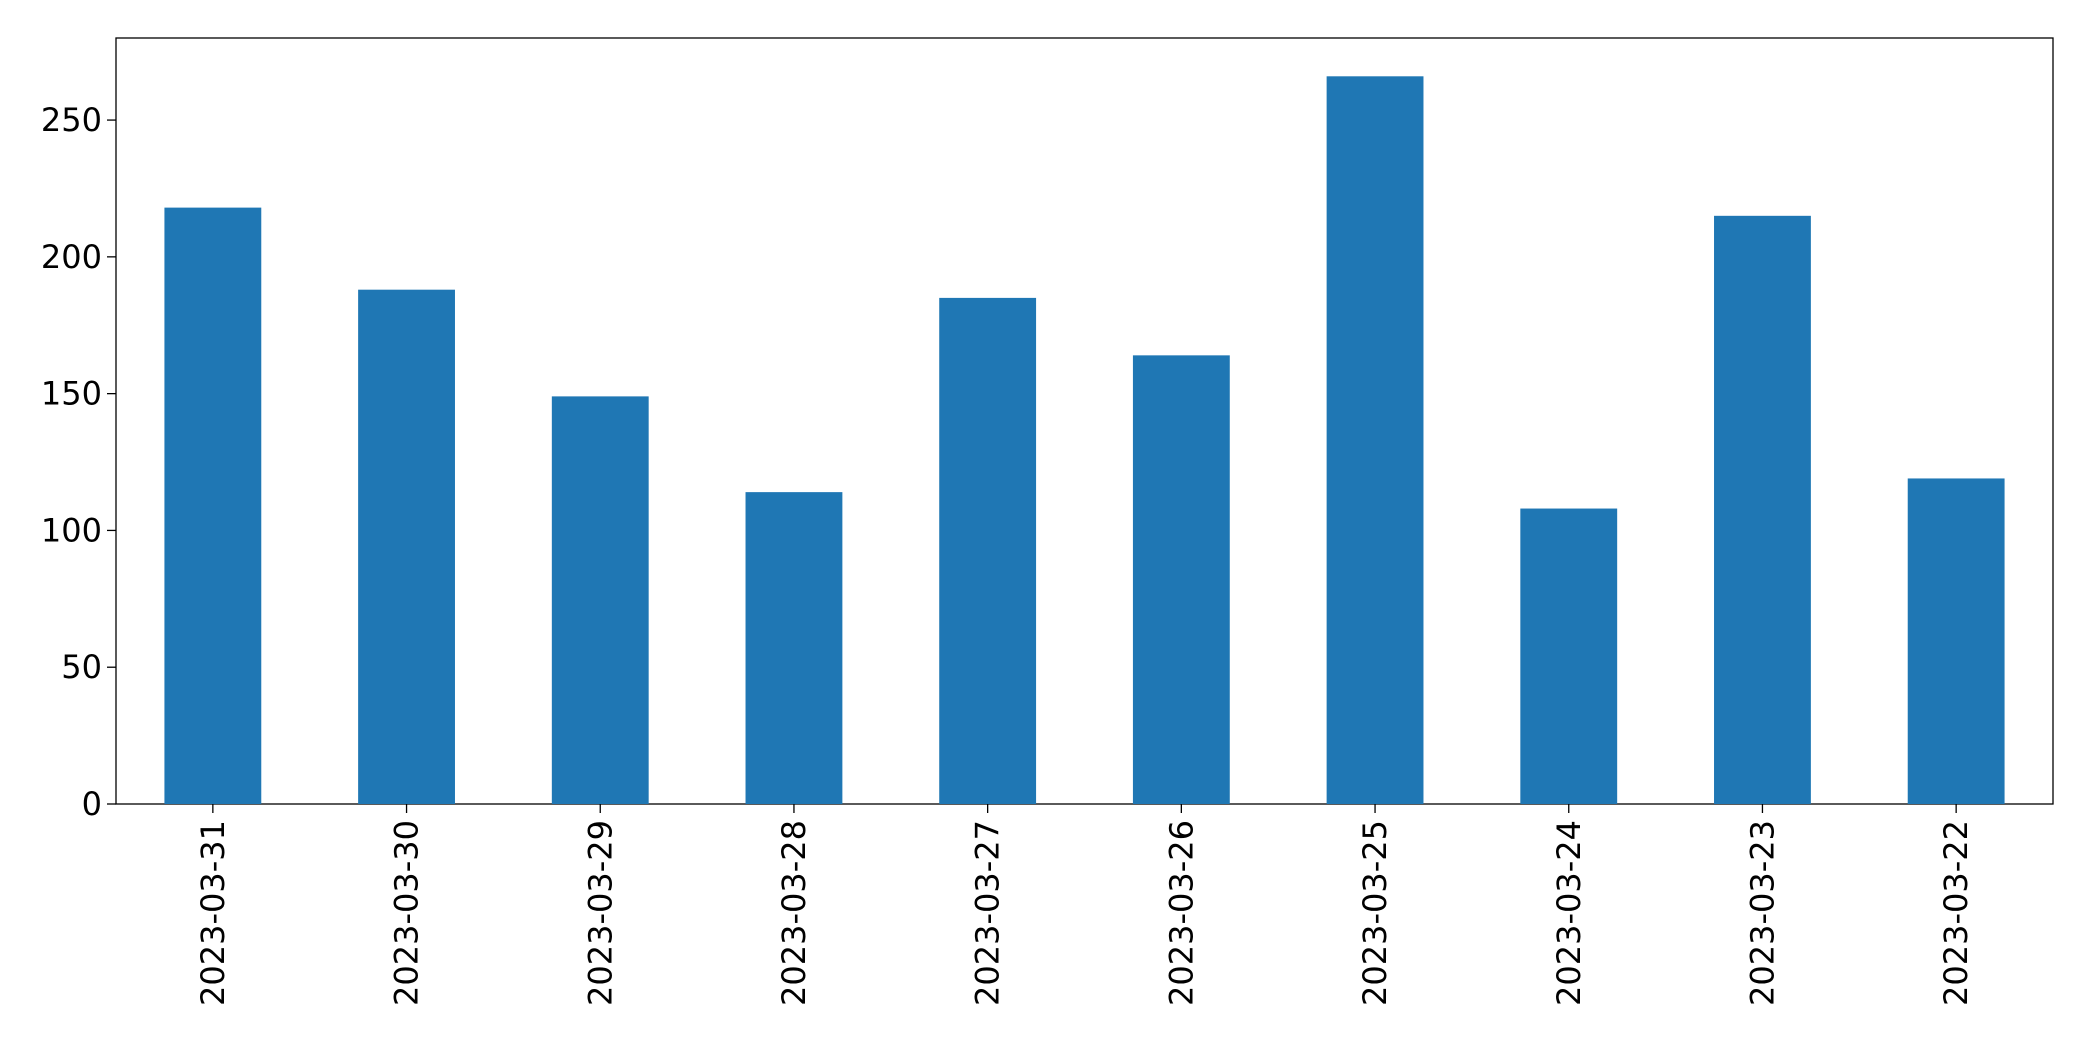 The width and height of the screenshot is (2093, 1061). I want to click on x-tick-label: 2023-03-27, so click(988, 913).